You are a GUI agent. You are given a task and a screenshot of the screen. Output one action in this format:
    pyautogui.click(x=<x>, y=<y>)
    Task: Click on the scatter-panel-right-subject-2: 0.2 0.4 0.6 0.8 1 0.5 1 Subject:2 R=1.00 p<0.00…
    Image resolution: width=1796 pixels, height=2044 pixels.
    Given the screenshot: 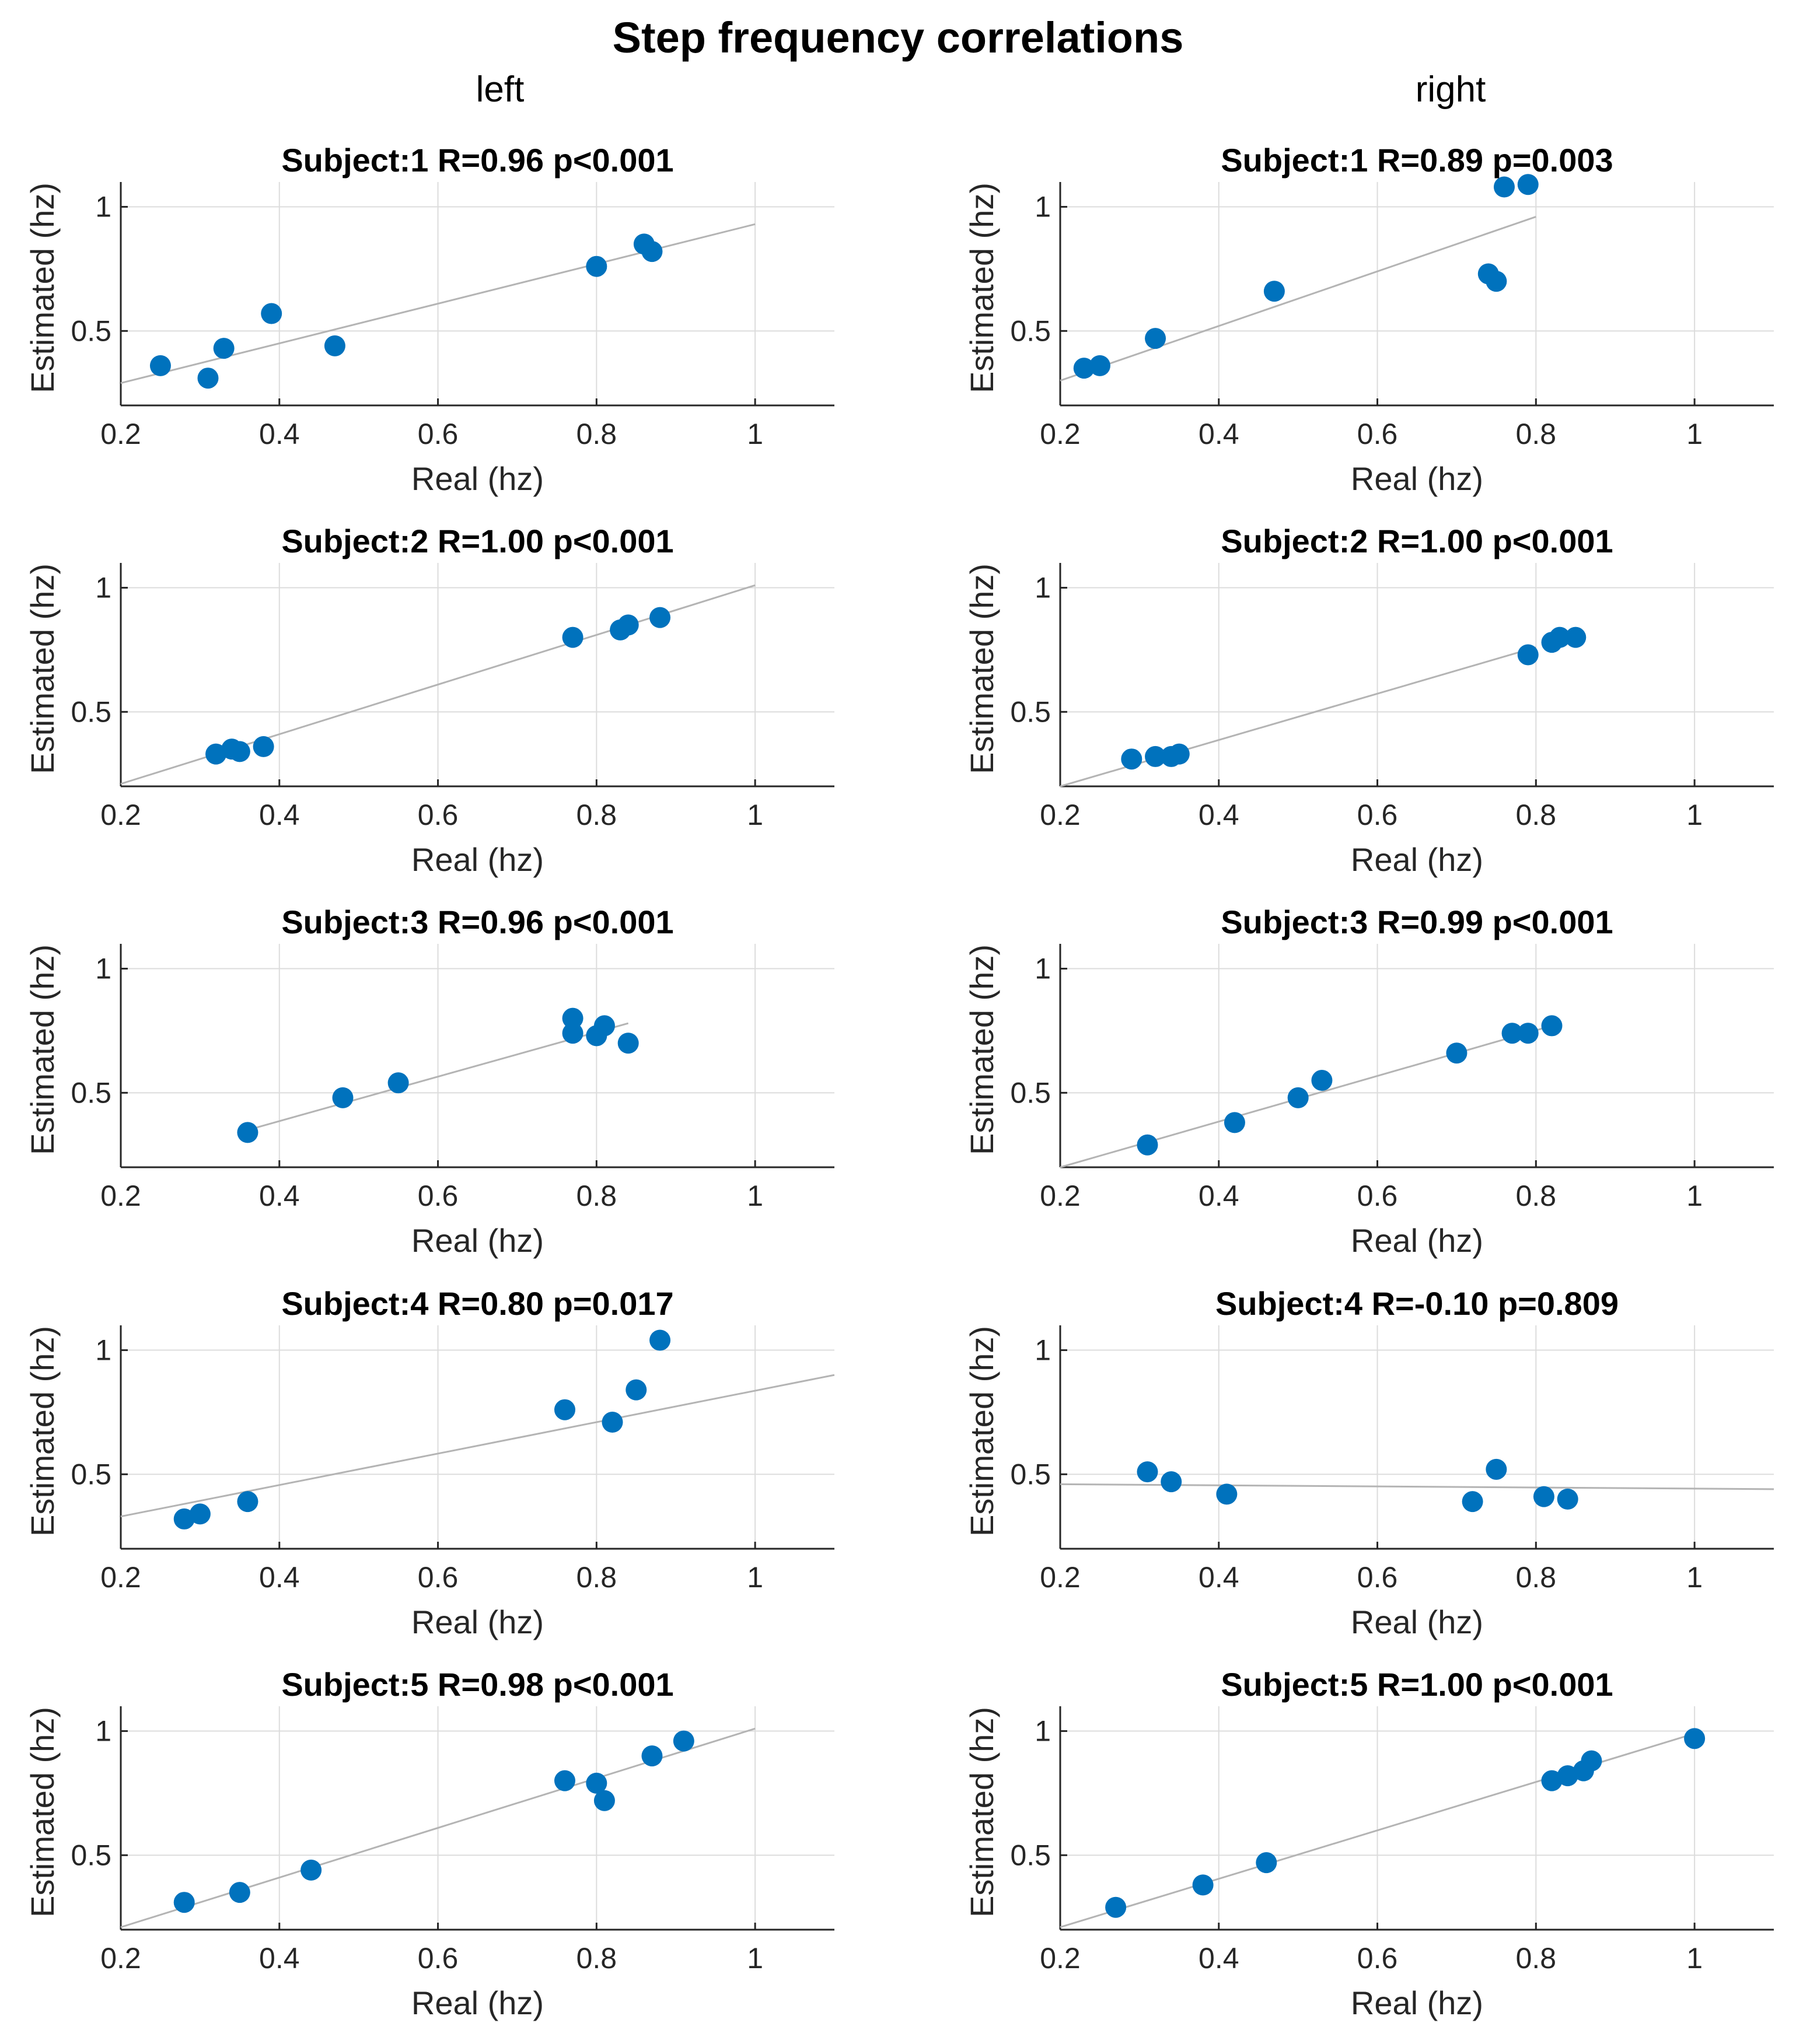 What is the action you would take?
    pyautogui.click(x=1368, y=701)
    